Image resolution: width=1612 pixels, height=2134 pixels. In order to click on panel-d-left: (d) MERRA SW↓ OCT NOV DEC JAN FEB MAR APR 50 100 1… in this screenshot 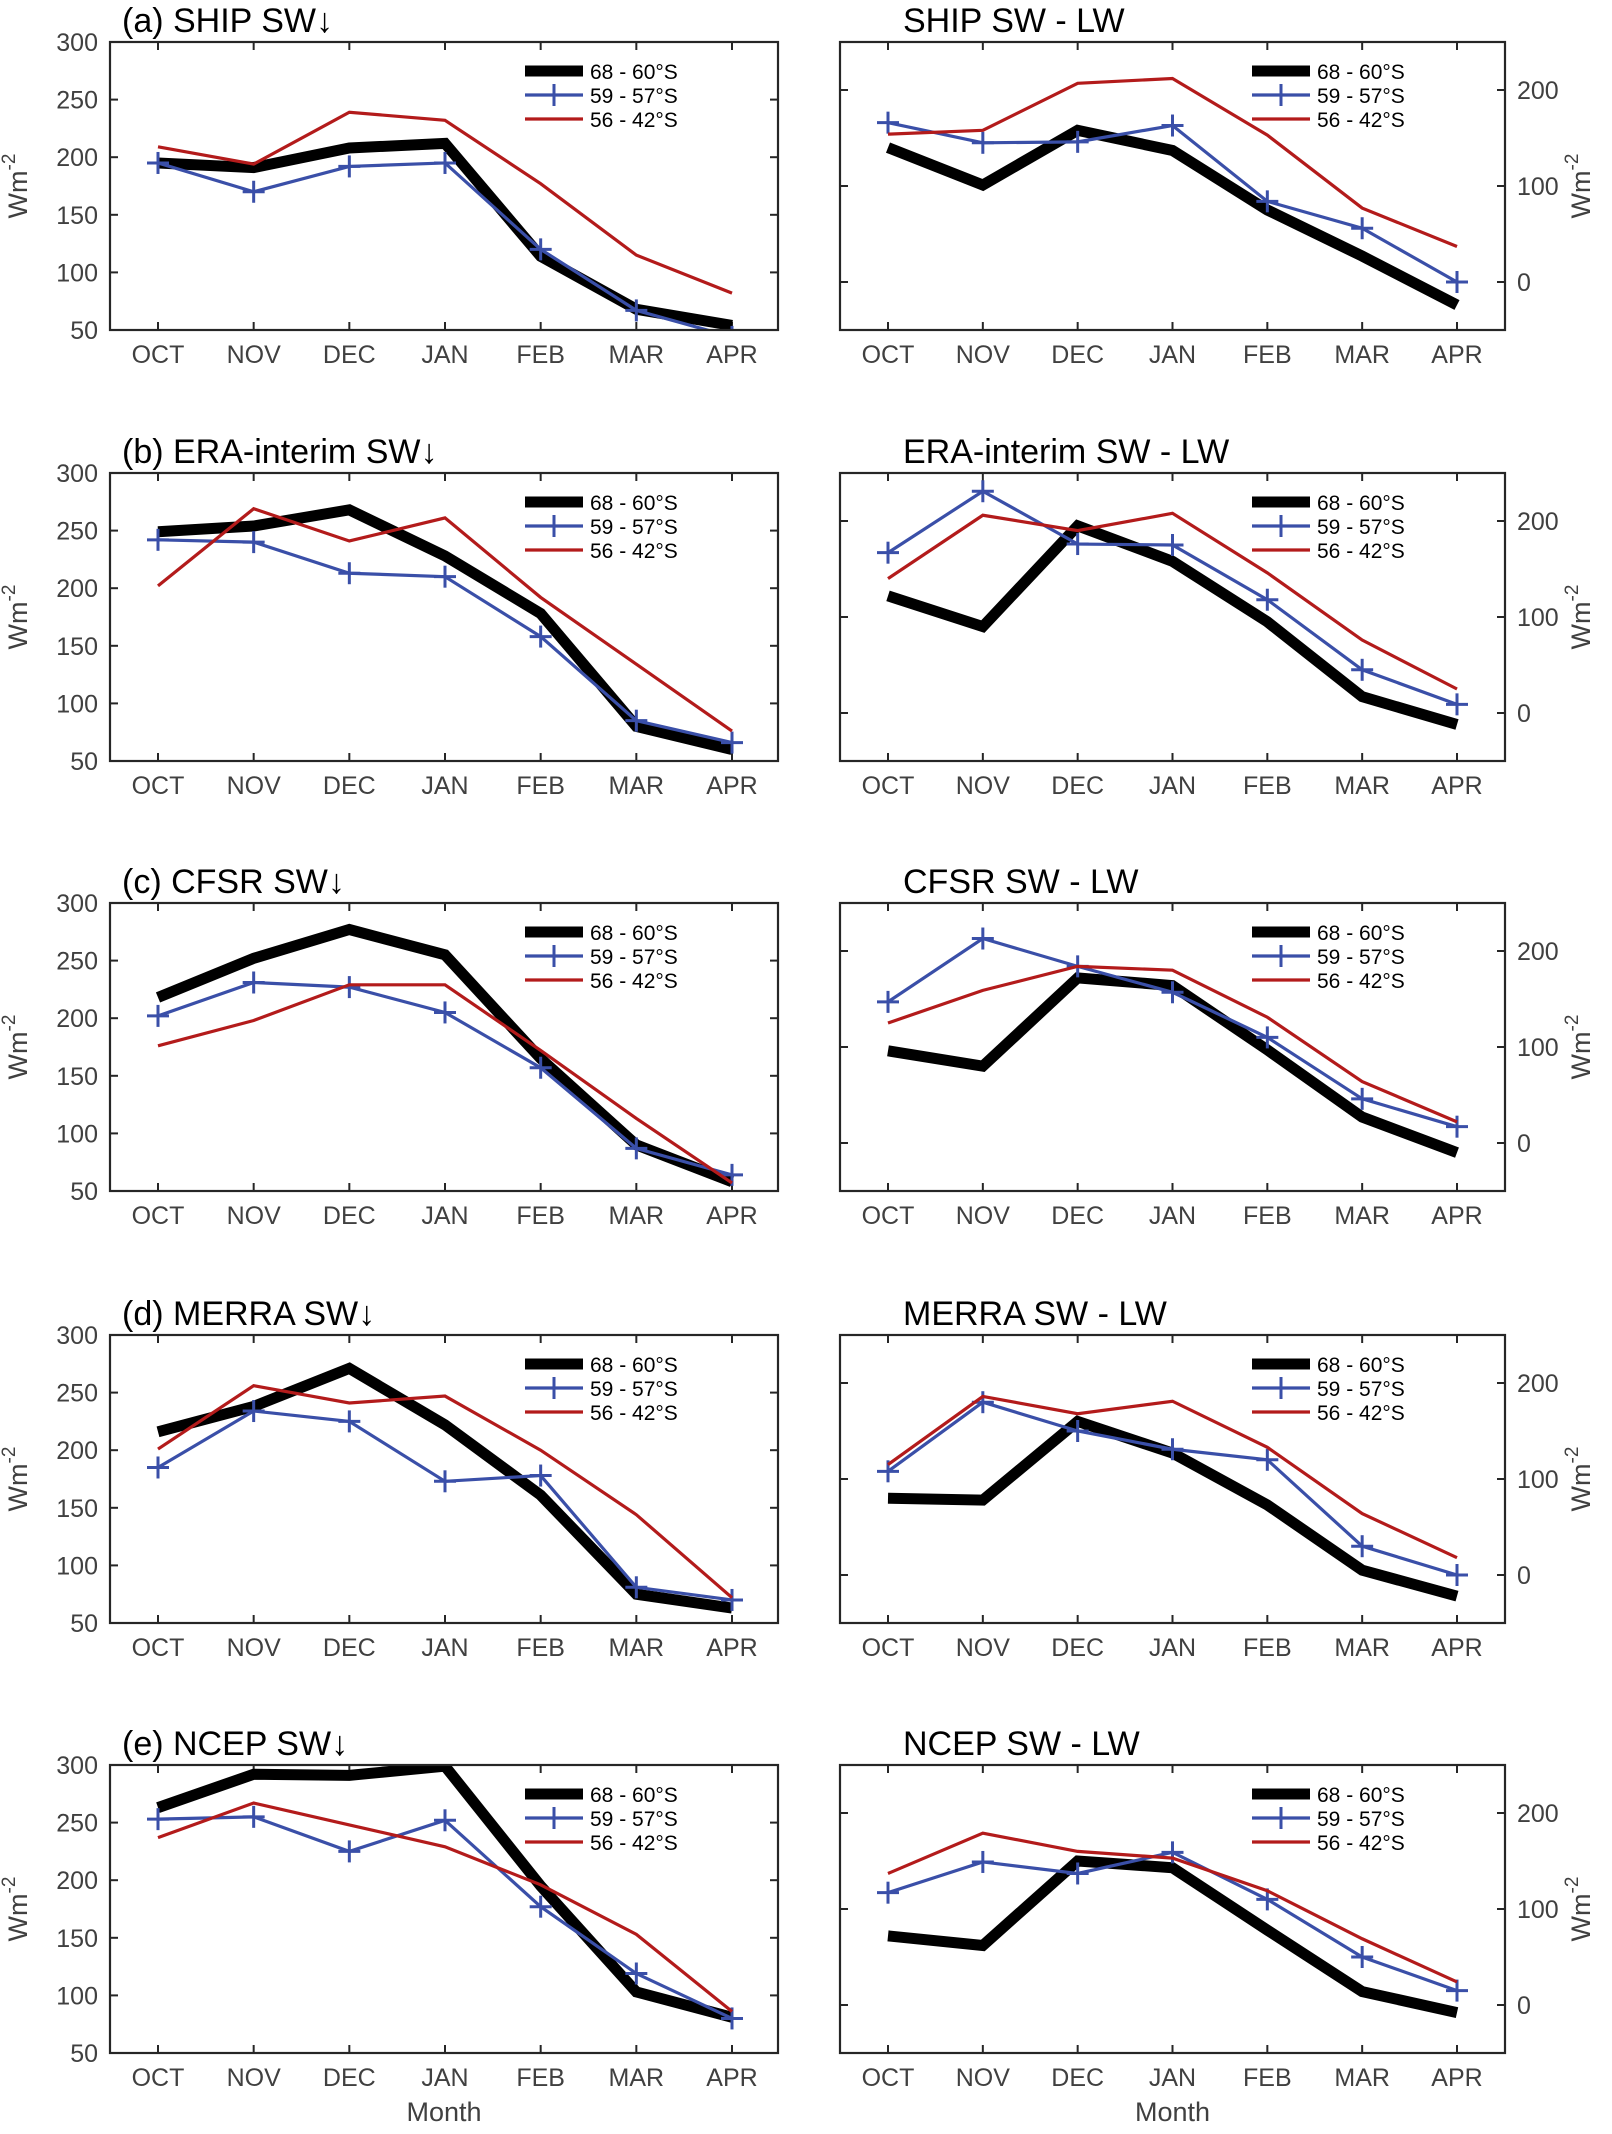, I will do `click(390, 1478)`.